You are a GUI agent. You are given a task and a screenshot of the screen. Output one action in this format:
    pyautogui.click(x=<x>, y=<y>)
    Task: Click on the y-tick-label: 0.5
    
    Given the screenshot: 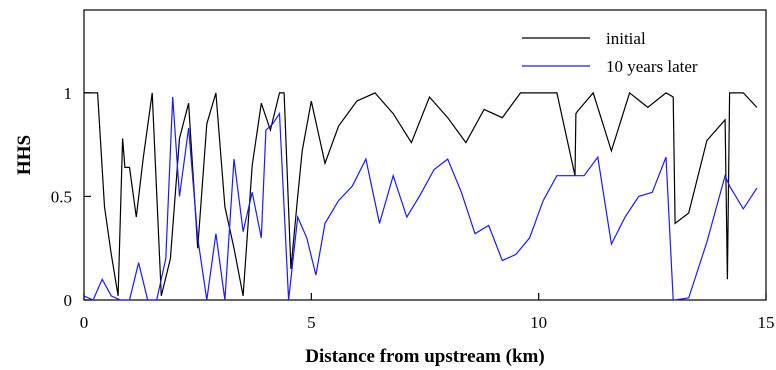 What is the action you would take?
    pyautogui.click(x=61, y=196)
    